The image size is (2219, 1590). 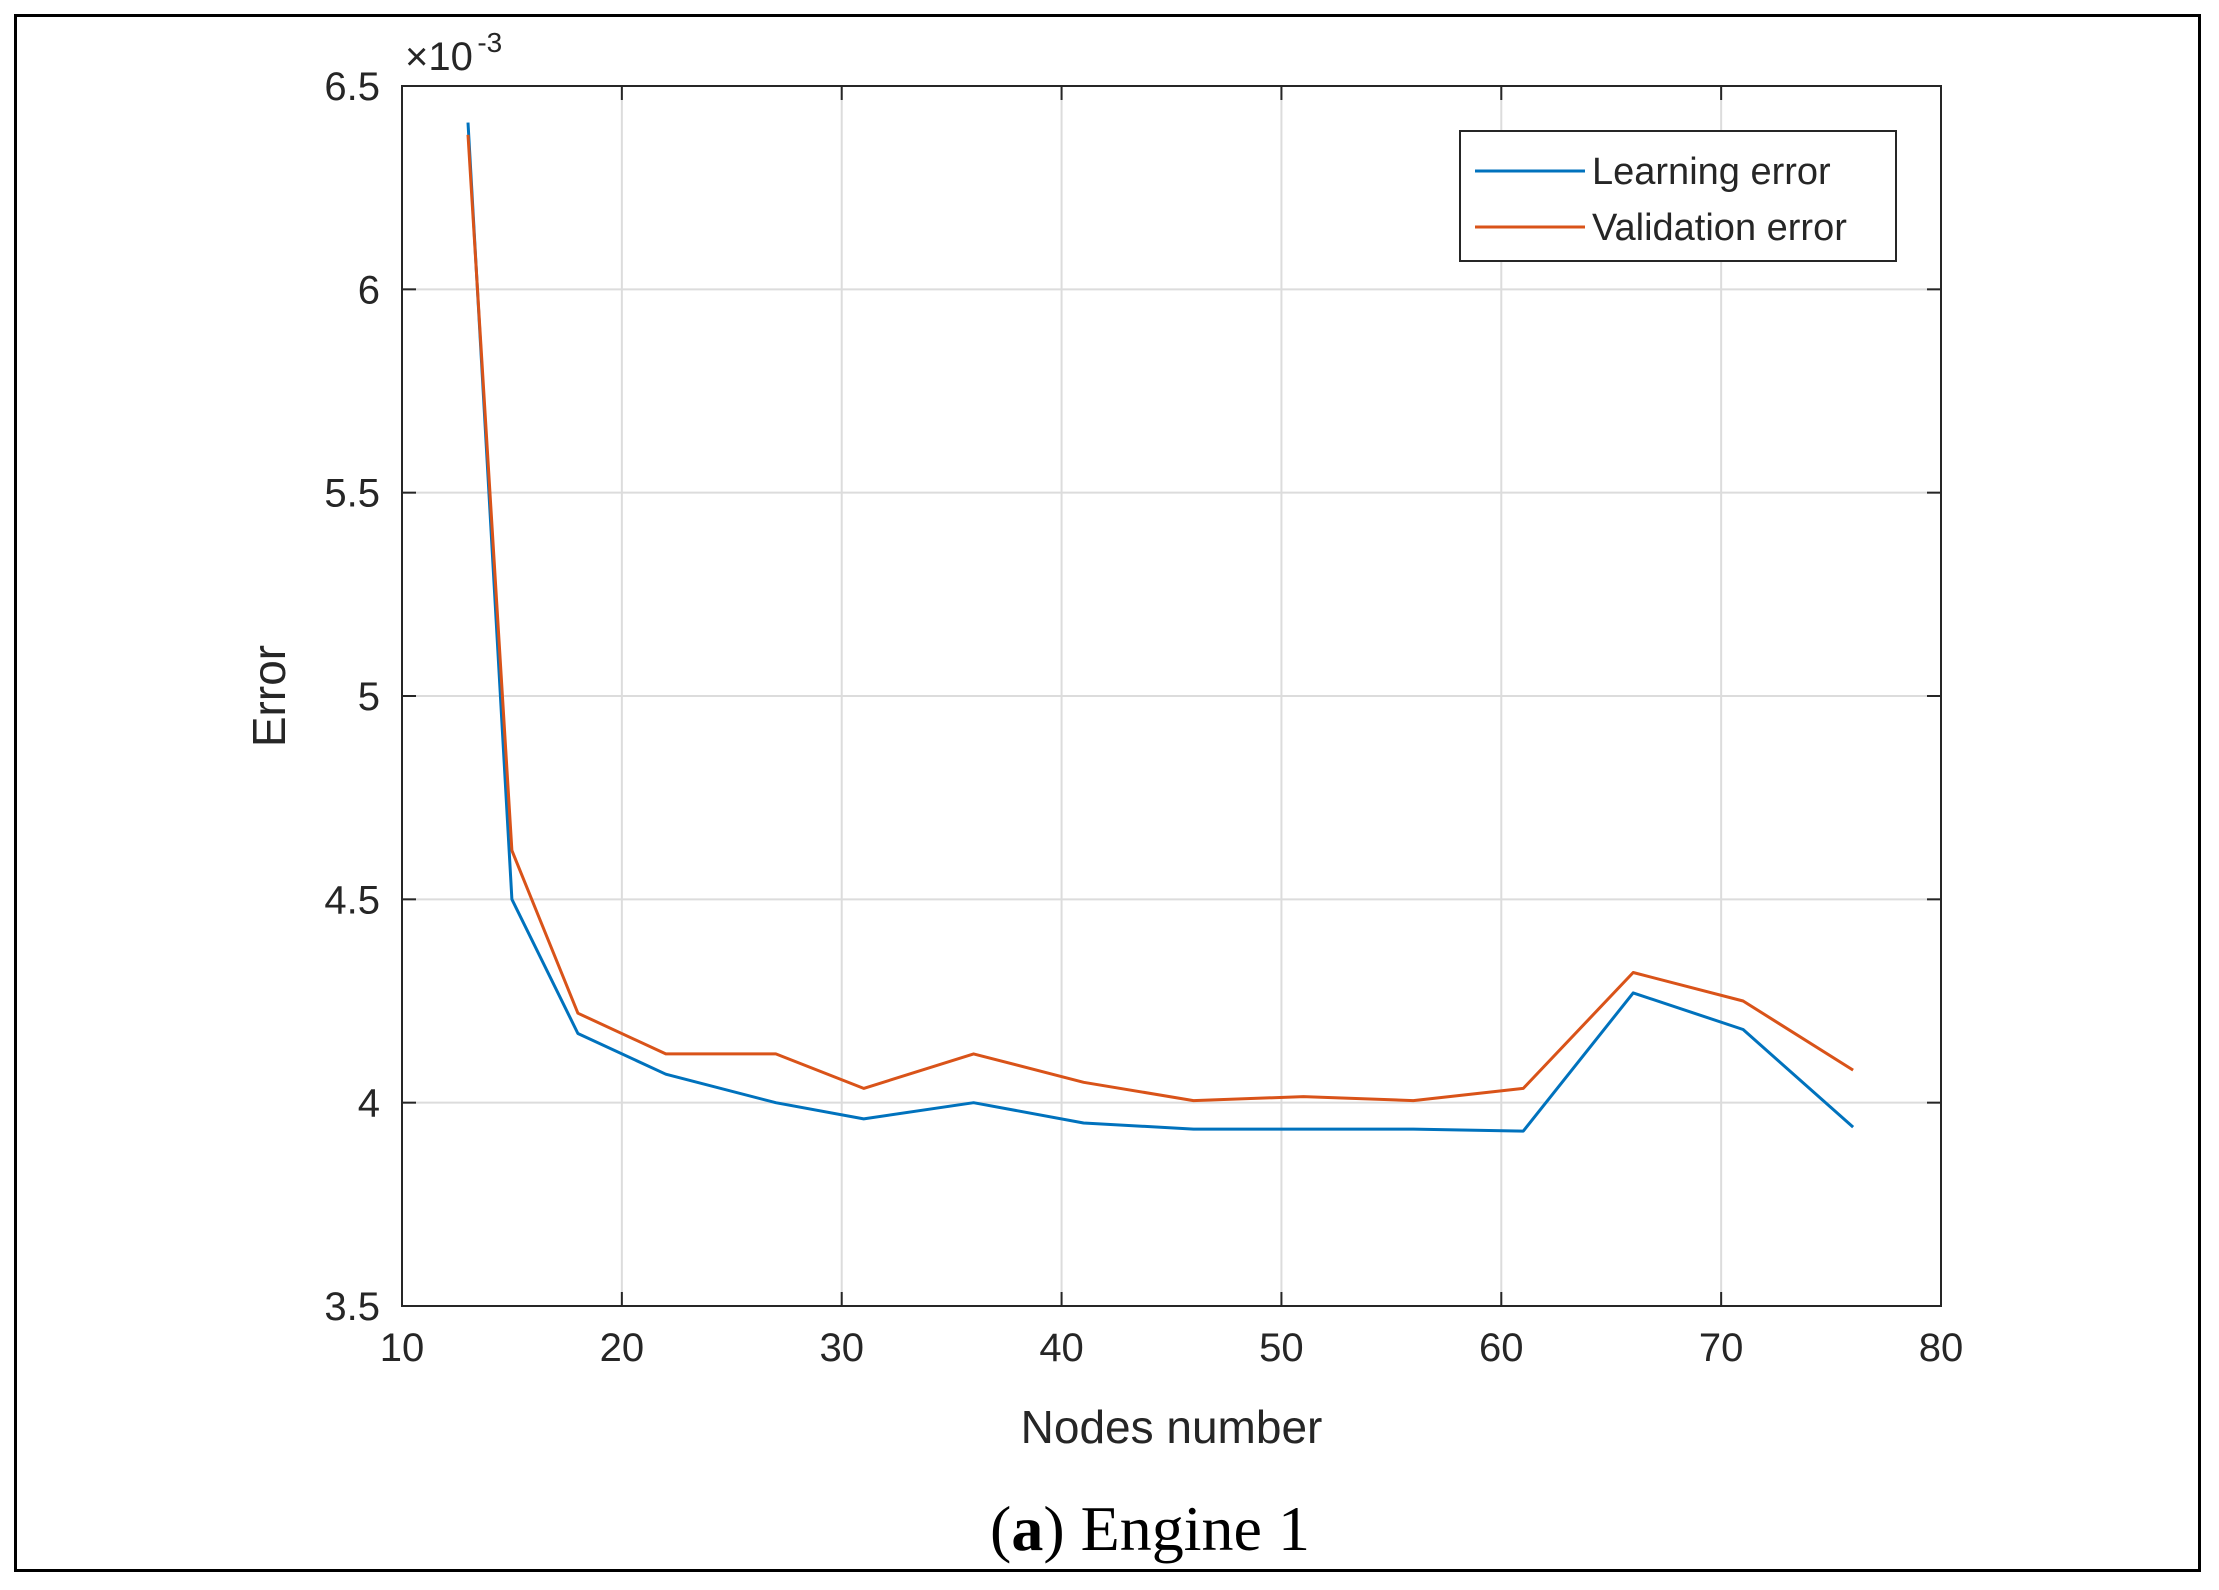 I want to click on legend: Learning error Validation error, so click(x=1678, y=196).